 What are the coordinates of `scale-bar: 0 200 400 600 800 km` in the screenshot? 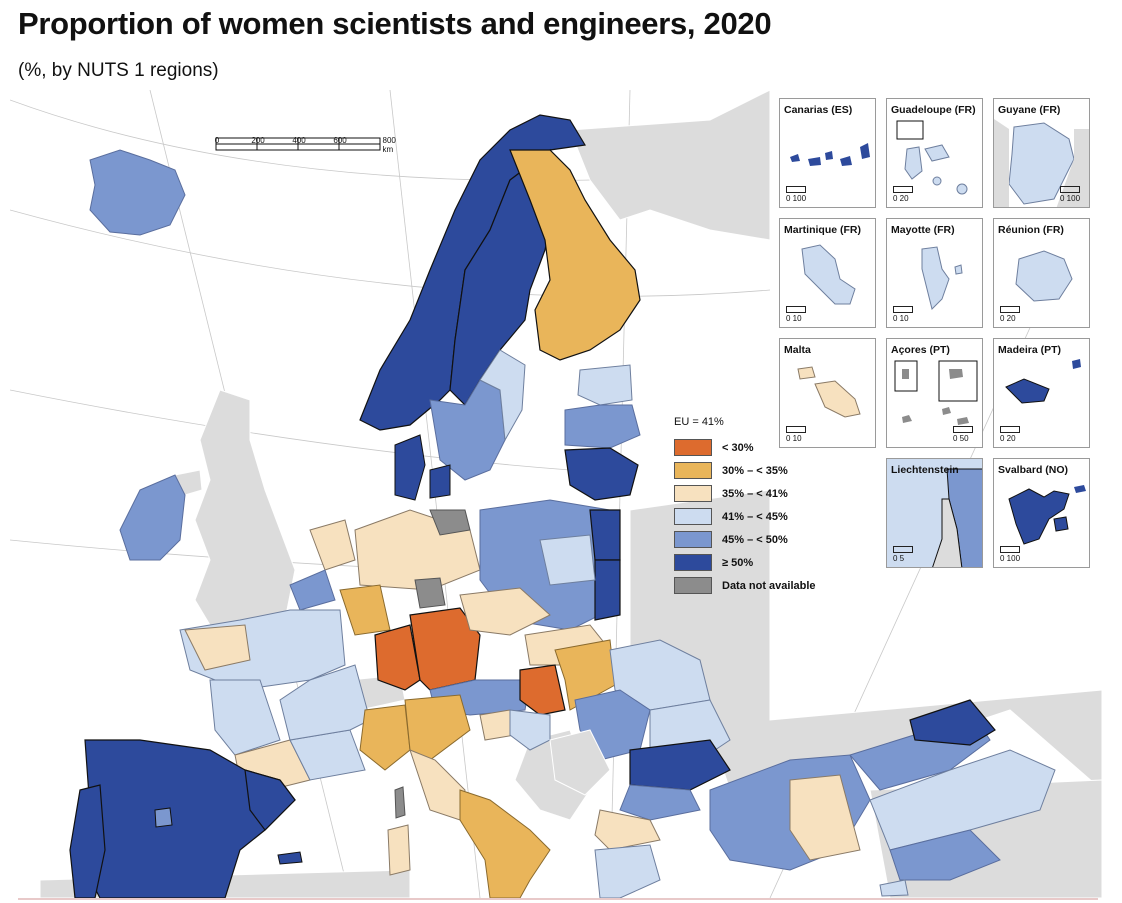 It's located at (309, 145).